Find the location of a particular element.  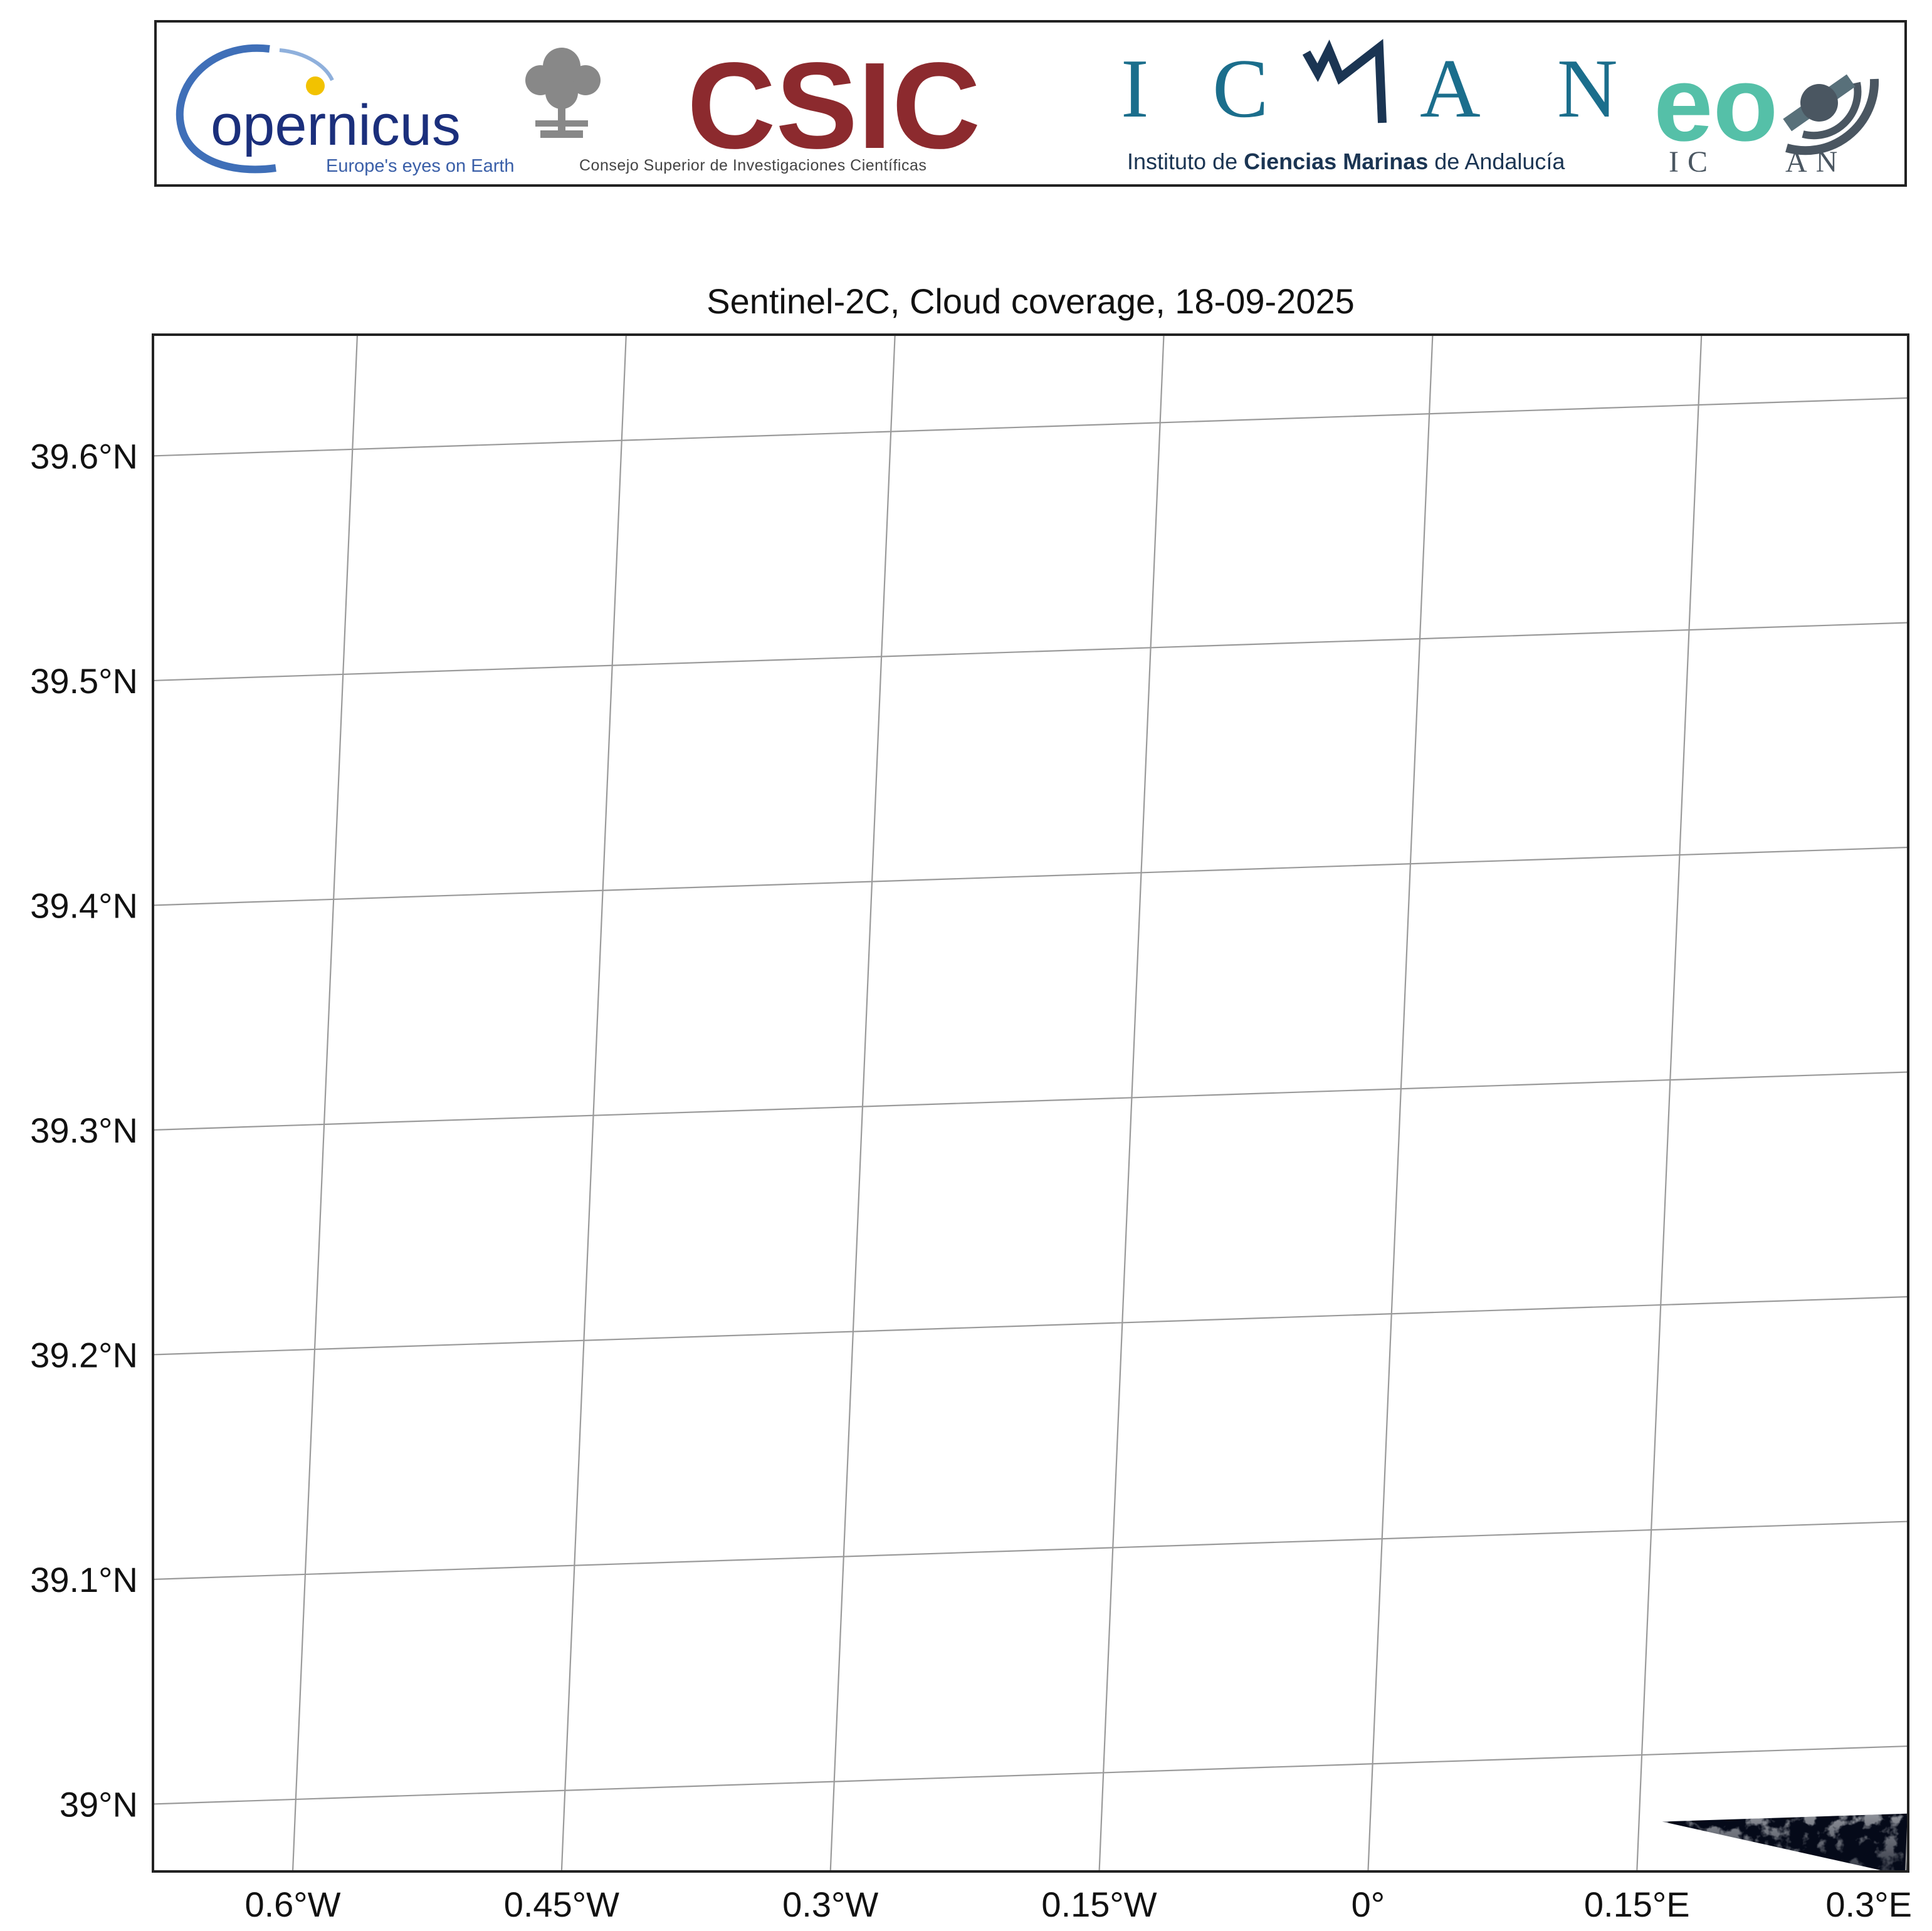

copernicus-wordmark: opernicus is located at coordinates (336, 125).